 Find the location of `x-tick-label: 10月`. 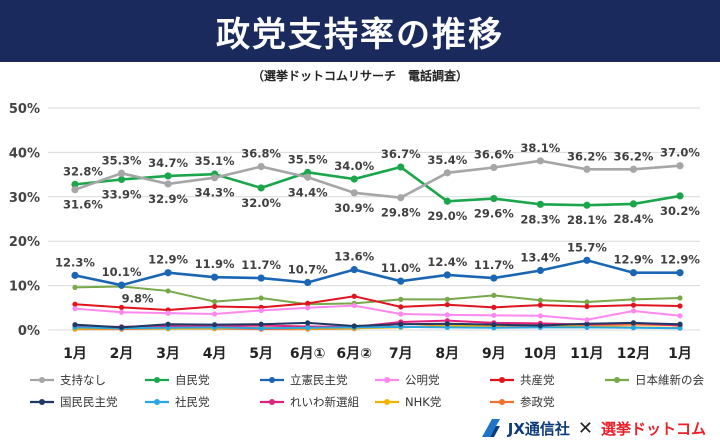

x-tick-label: 10月 is located at coordinates (540, 354).